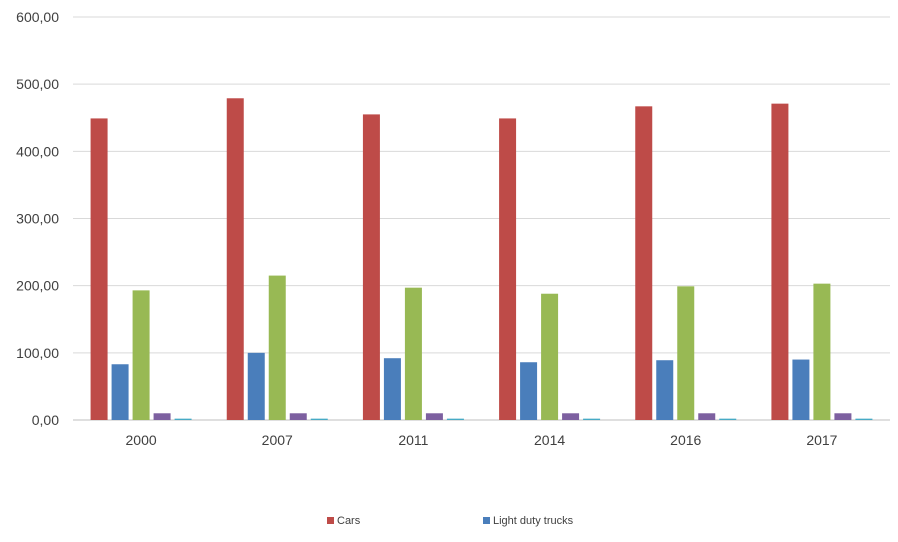  I want to click on bar-series-2-2017, so click(822, 351).